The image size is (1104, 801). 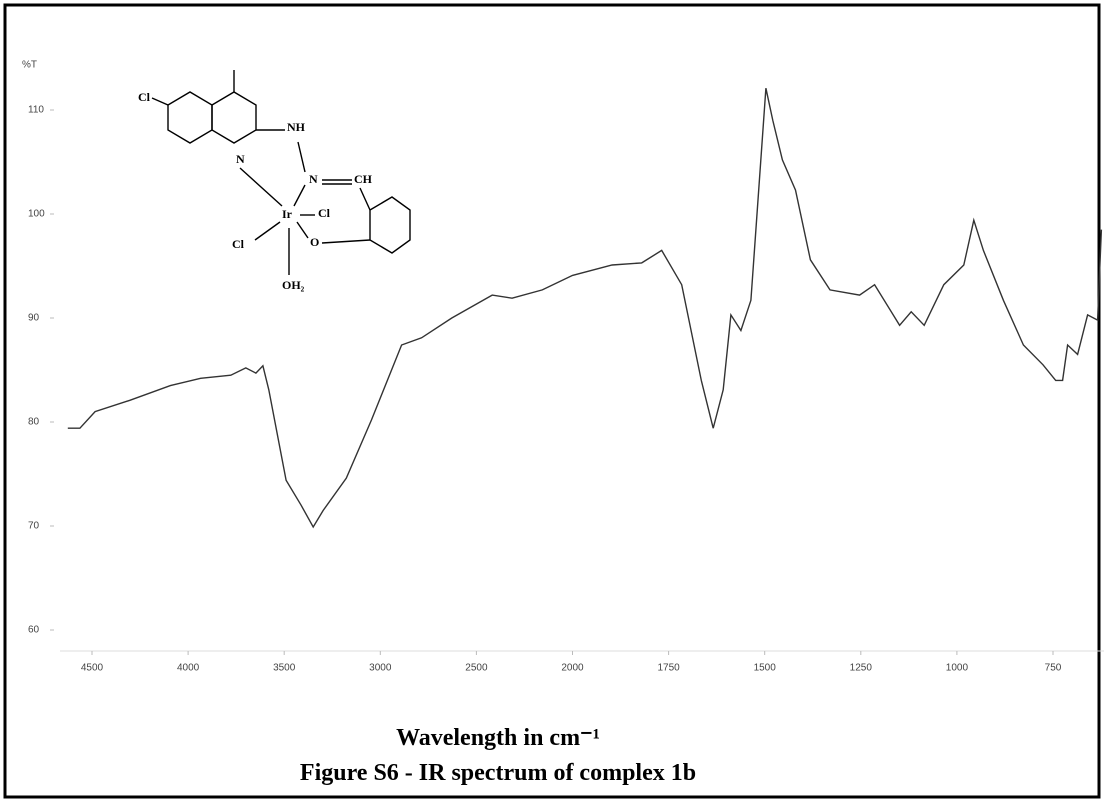 I want to click on y-tick-label: 100, so click(x=36, y=214).